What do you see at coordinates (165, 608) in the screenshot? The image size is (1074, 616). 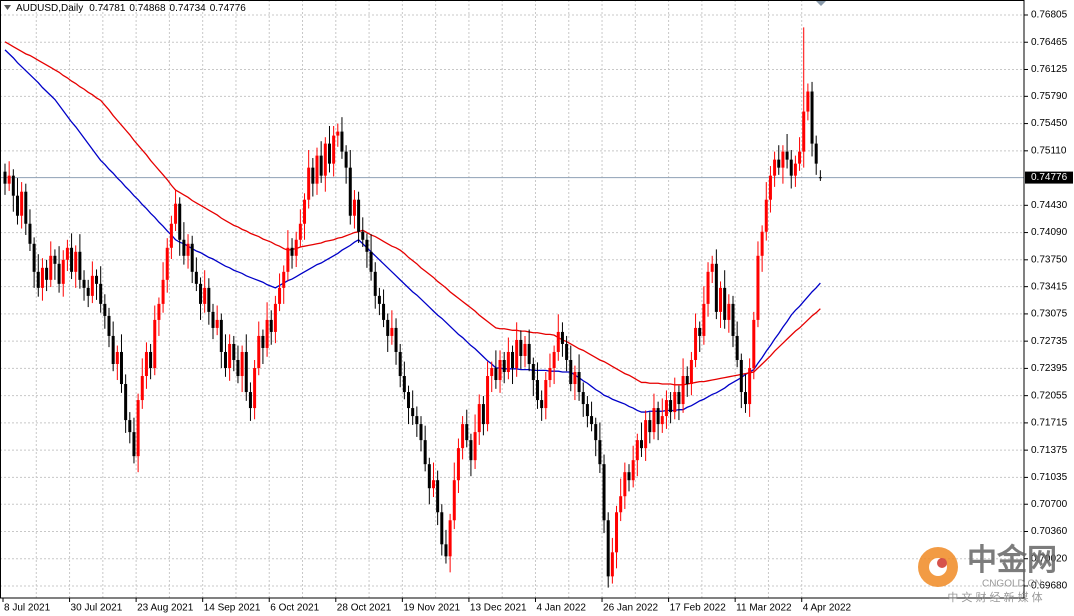 I see `x-tick-label: 23 Aug 2021` at bounding box center [165, 608].